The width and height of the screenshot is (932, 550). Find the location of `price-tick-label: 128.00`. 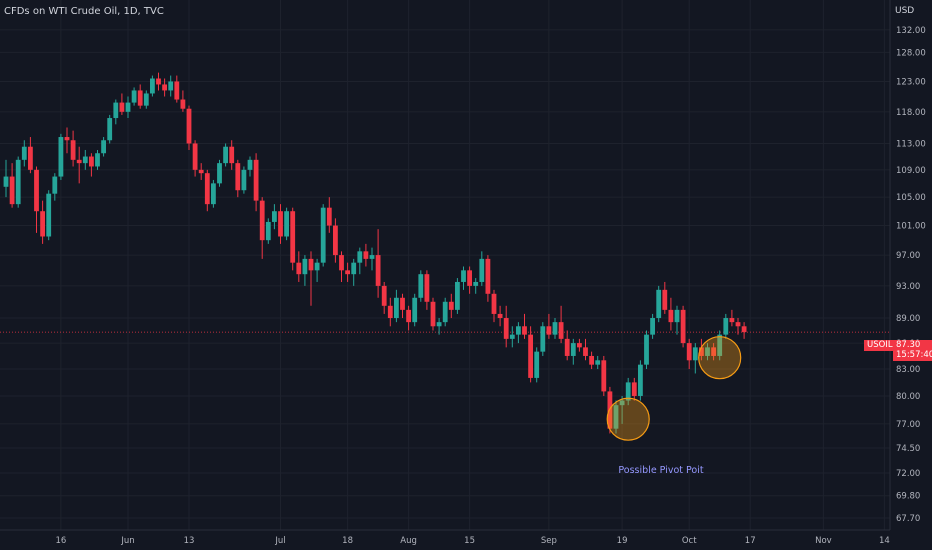

price-tick-label: 128.00 is located at coordinates (911, 53).